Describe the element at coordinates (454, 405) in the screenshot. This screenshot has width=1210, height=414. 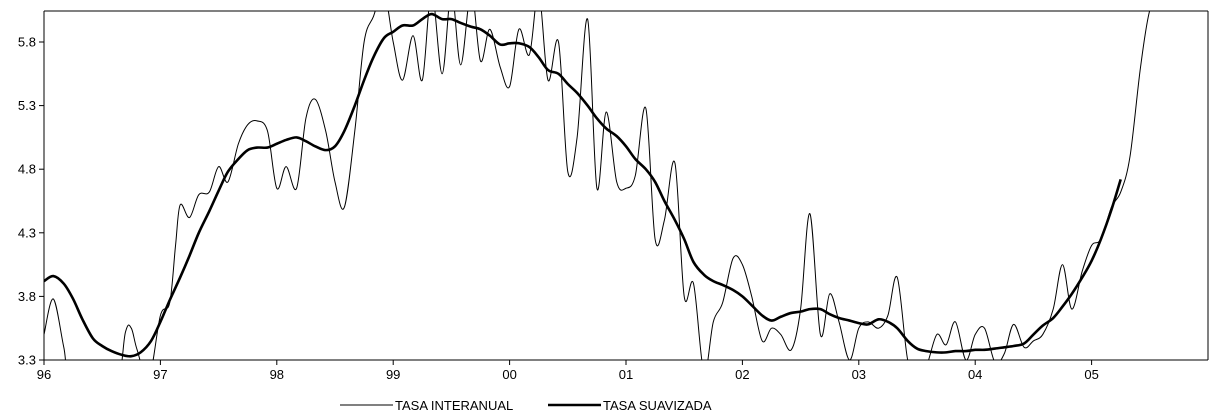
I see `legend-label-tasa-interanual: TASA INTERANUAL` at that location.